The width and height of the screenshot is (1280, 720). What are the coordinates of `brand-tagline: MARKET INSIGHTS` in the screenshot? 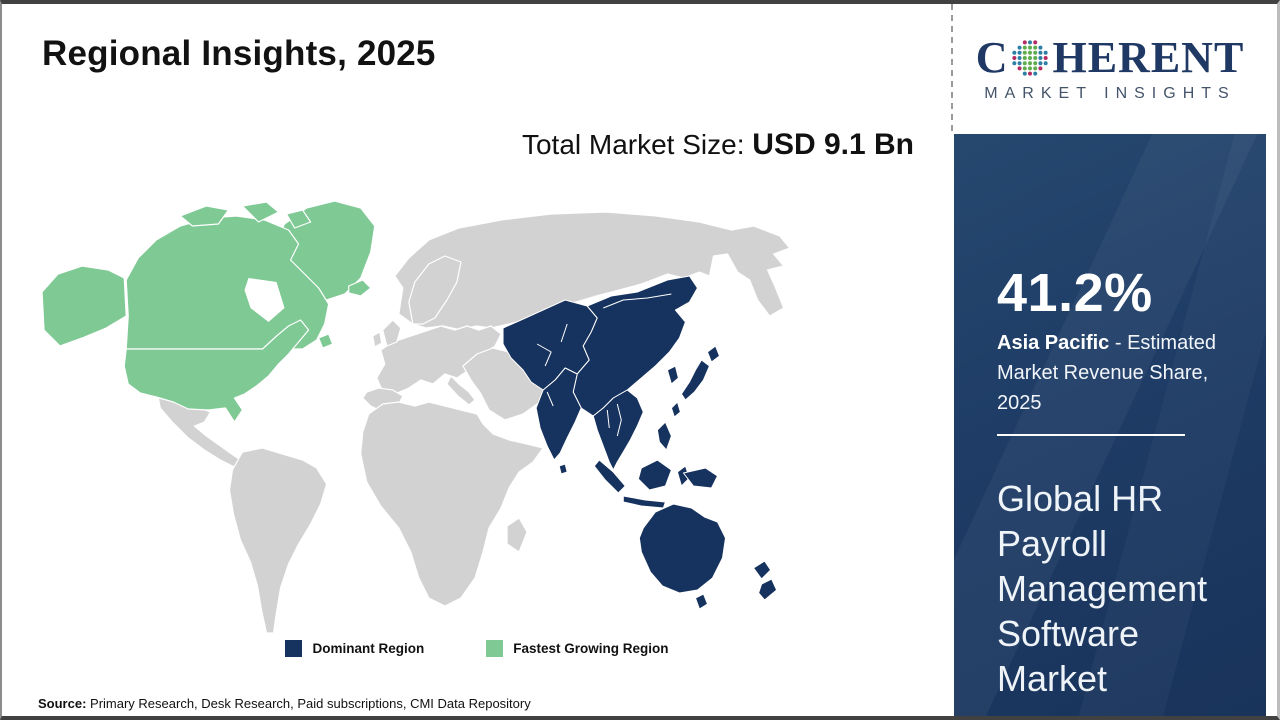 It's located at (1110, 93).